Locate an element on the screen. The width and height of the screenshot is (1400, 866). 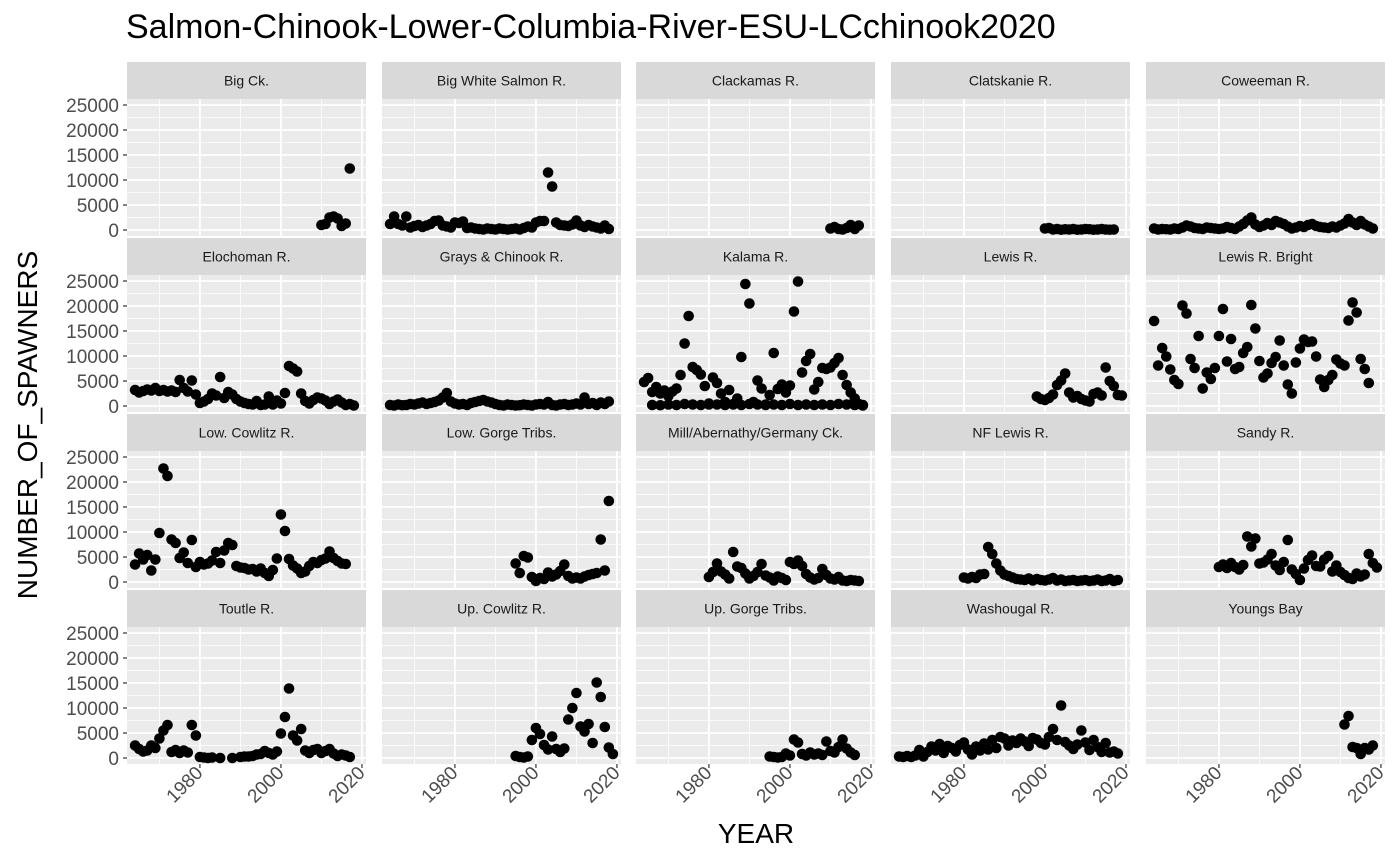
y-tick-label: 20000 is located at coordinates (92, 131).